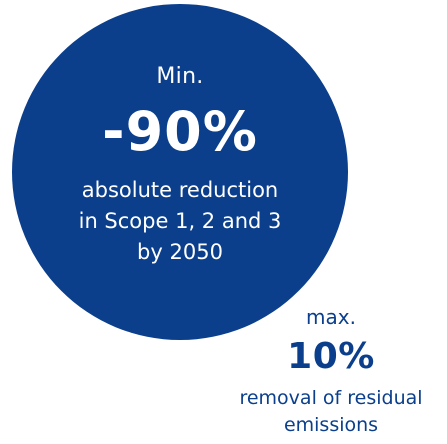 The width and height of the screenshot is (447, 444). I want to click on max-label: max., so click(331, 317).